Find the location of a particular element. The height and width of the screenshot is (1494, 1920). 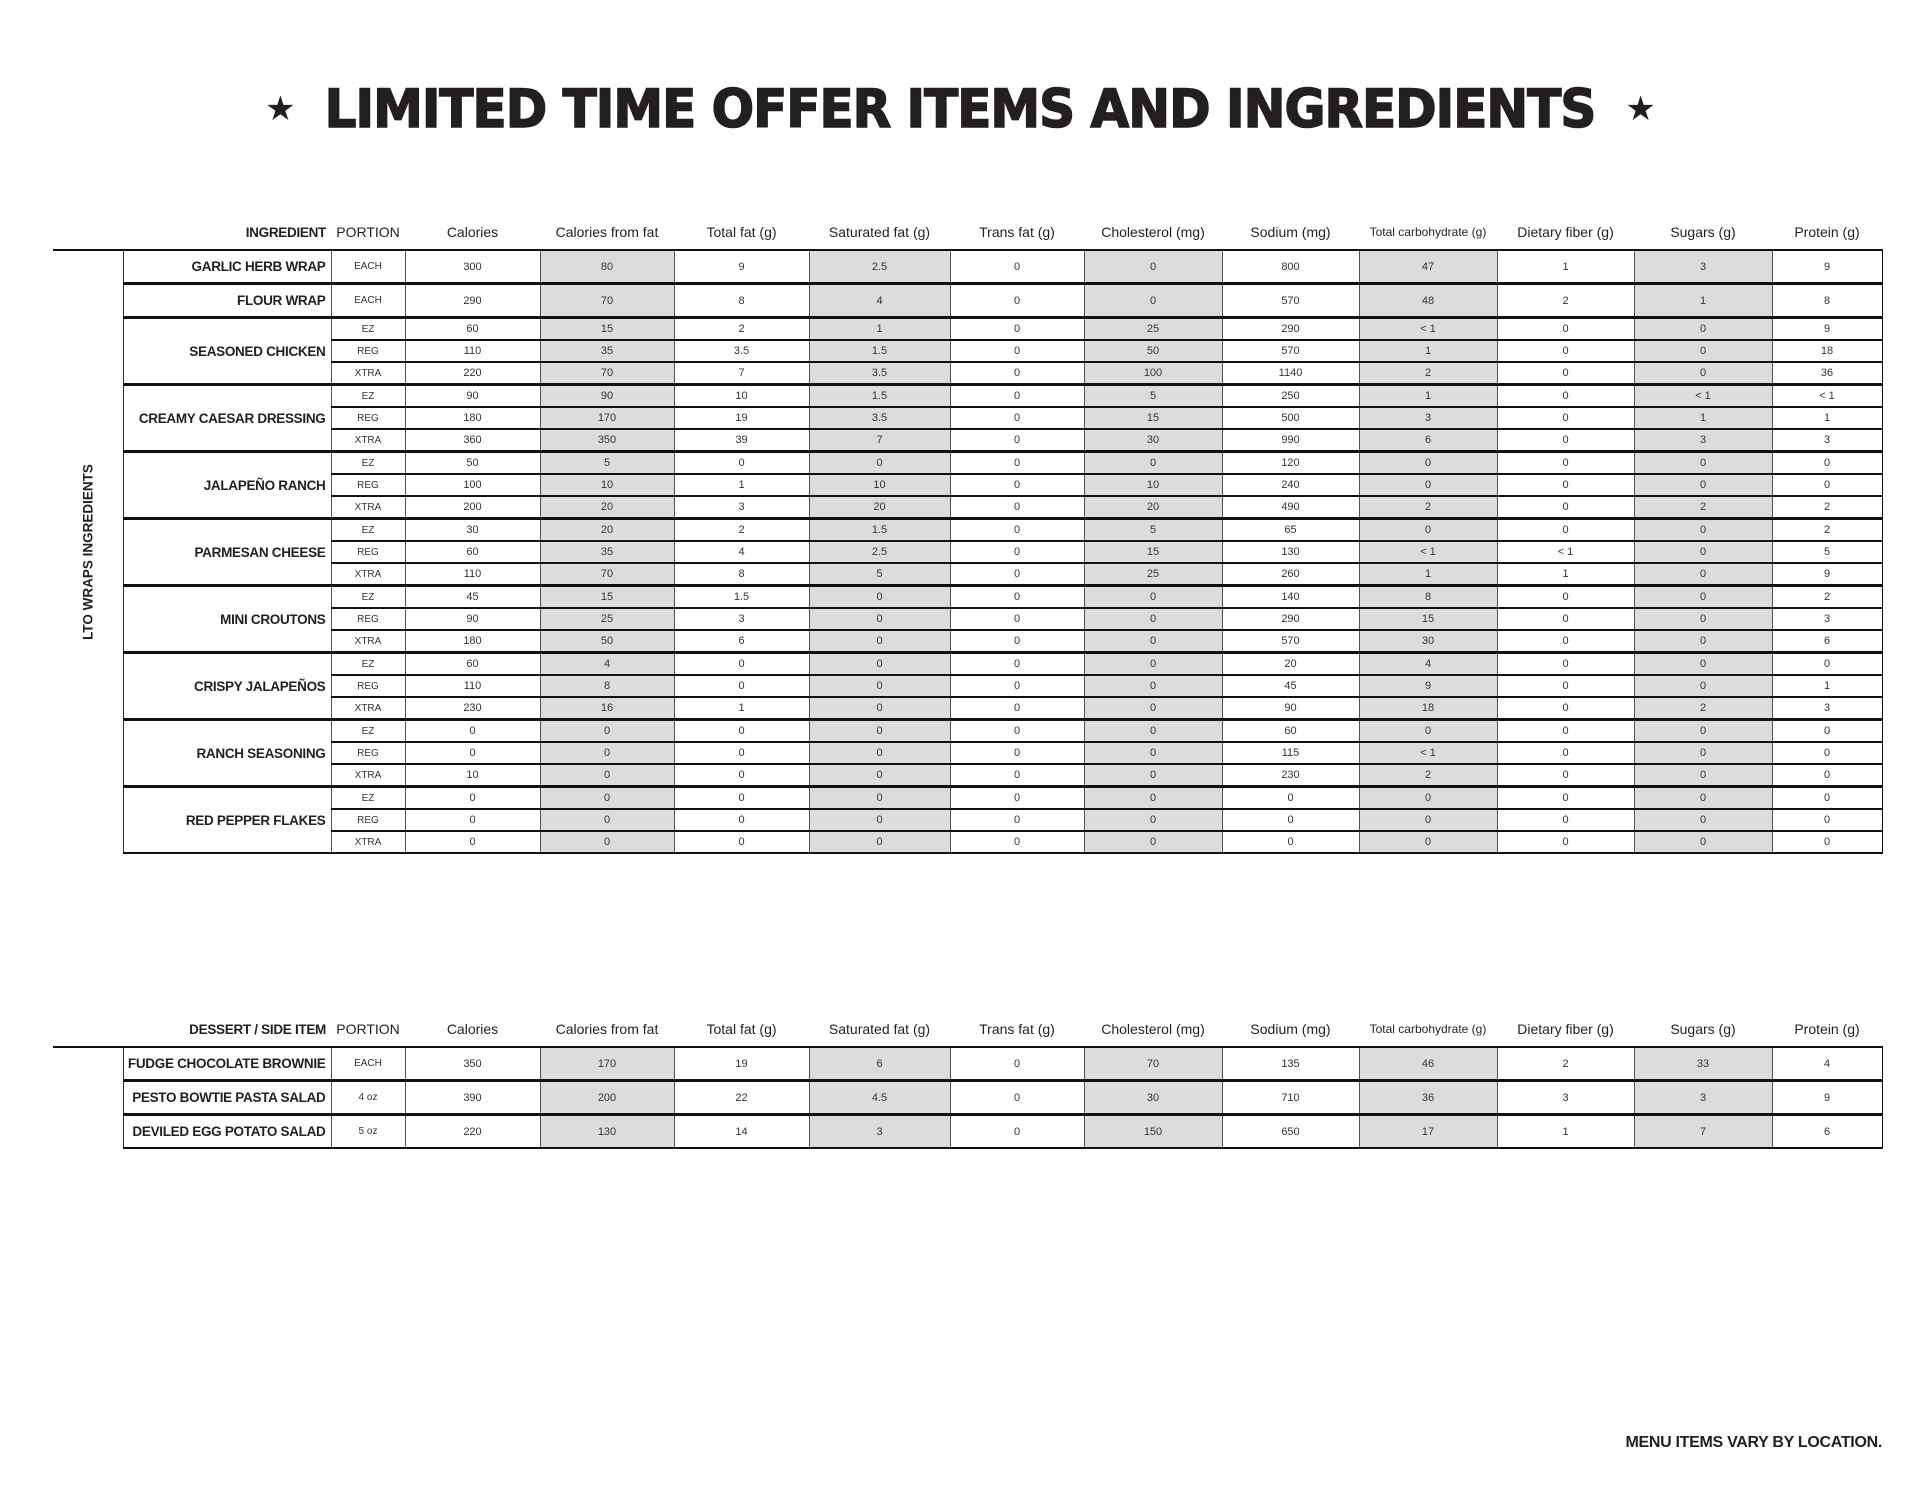

portion-cell: REG is located at coordinates (368, 820).